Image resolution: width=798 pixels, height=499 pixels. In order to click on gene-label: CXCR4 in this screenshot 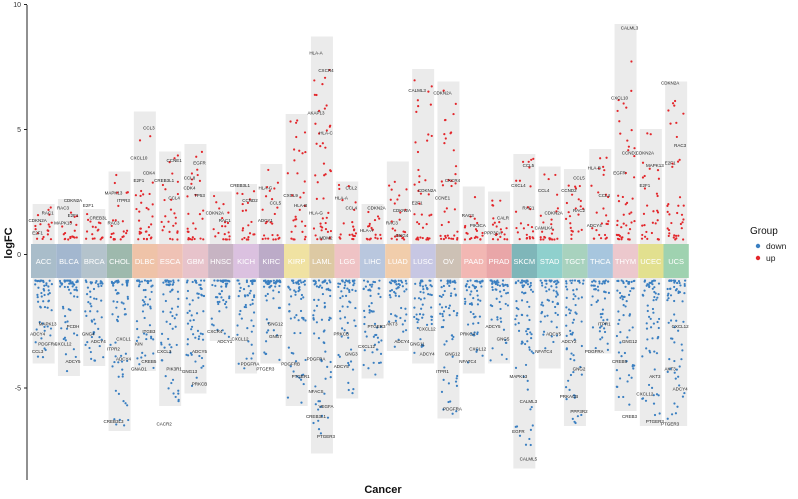, I will do `click(215, 331)`.